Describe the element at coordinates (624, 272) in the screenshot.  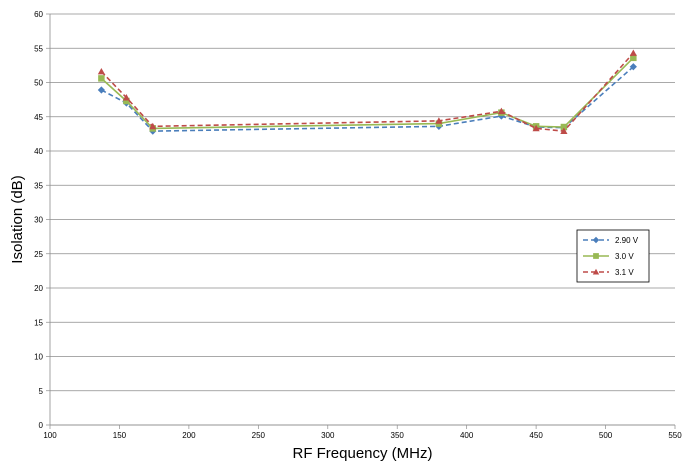
I see `legend-label: 3.1 V` at that location.